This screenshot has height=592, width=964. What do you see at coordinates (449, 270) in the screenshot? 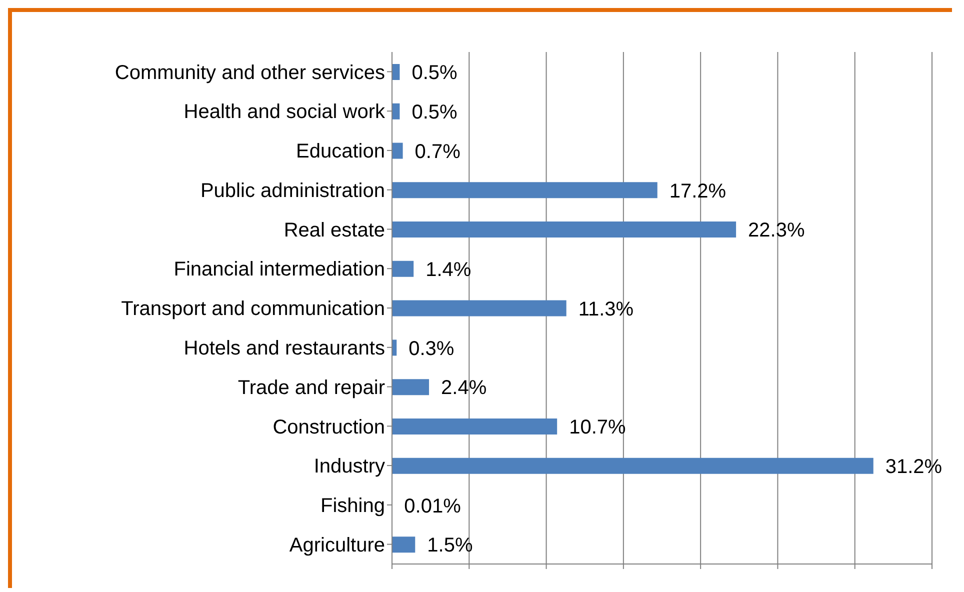
I see `data-label: 1.4%` at bounding box center [449, 270].